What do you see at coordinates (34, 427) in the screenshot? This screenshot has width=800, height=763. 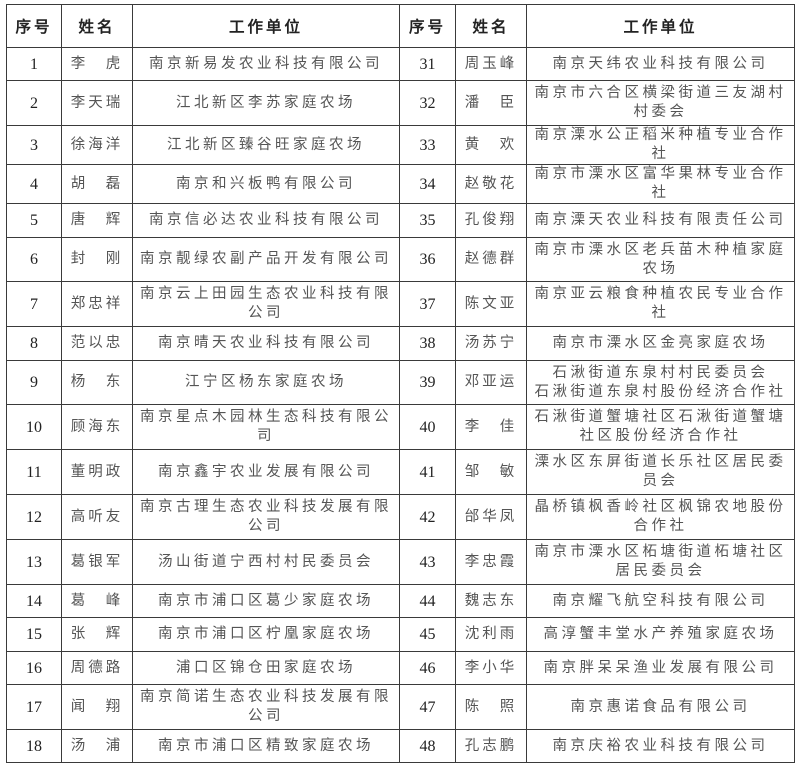 I see `serial-number: 10` at bounding box center [34, 427].